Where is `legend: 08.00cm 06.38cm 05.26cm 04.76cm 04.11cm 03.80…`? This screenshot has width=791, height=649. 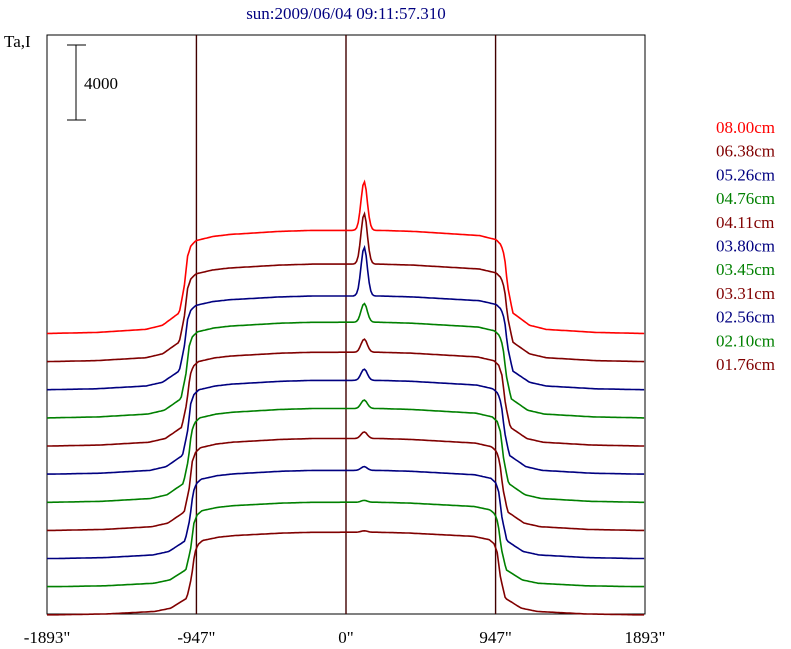
legend: 08.00cm 06.38cm 05.26cm 04.76cm 04.11cm 03.80… is located at coordinates (745, 246).